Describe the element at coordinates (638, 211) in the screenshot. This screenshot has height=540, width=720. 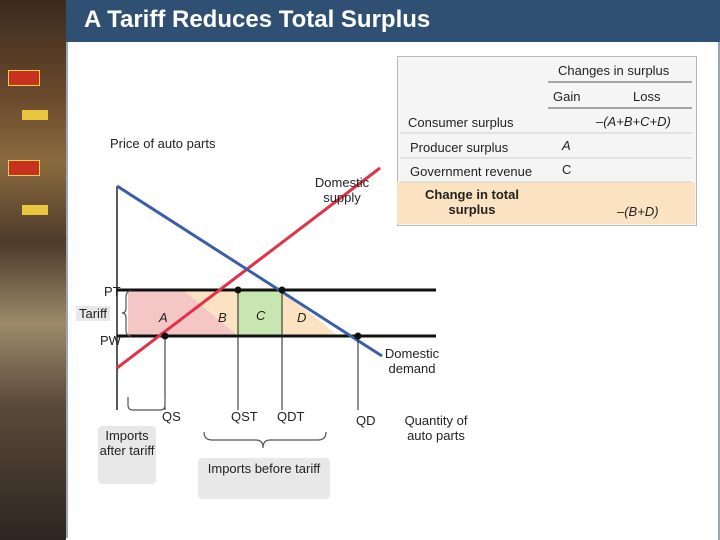
I see `row-total-loss: –(B+D)` at that location.